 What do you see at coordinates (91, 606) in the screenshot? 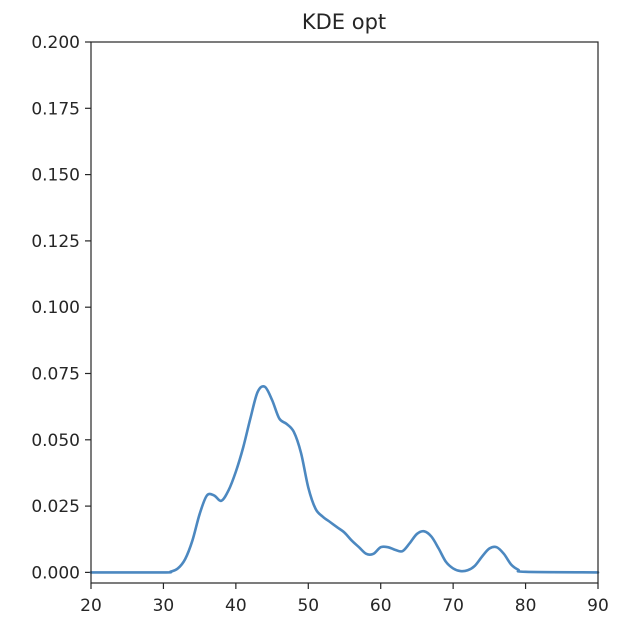
I see `x-tick-label: 20` at bounding box center [91, 606].